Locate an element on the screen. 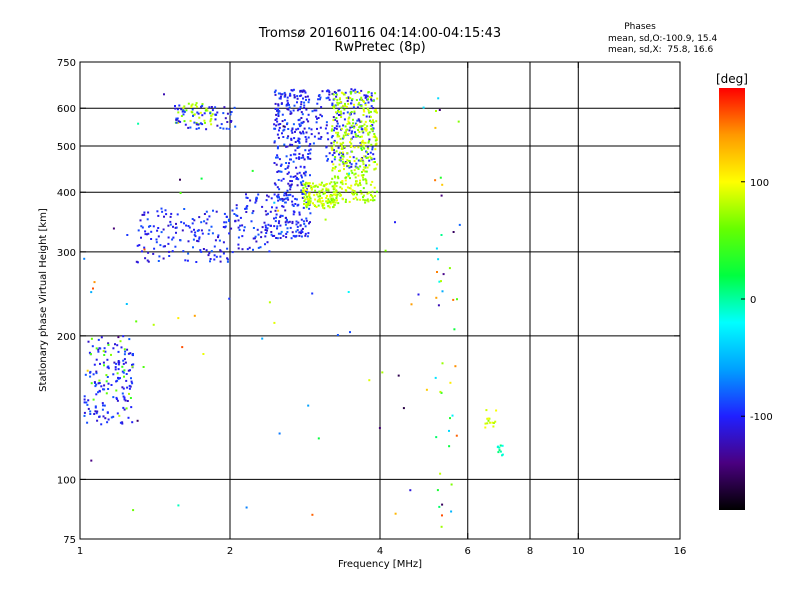 This screenshot has width=800, height=600. x-tick-label: 1 is located at coordinates (80, 551).